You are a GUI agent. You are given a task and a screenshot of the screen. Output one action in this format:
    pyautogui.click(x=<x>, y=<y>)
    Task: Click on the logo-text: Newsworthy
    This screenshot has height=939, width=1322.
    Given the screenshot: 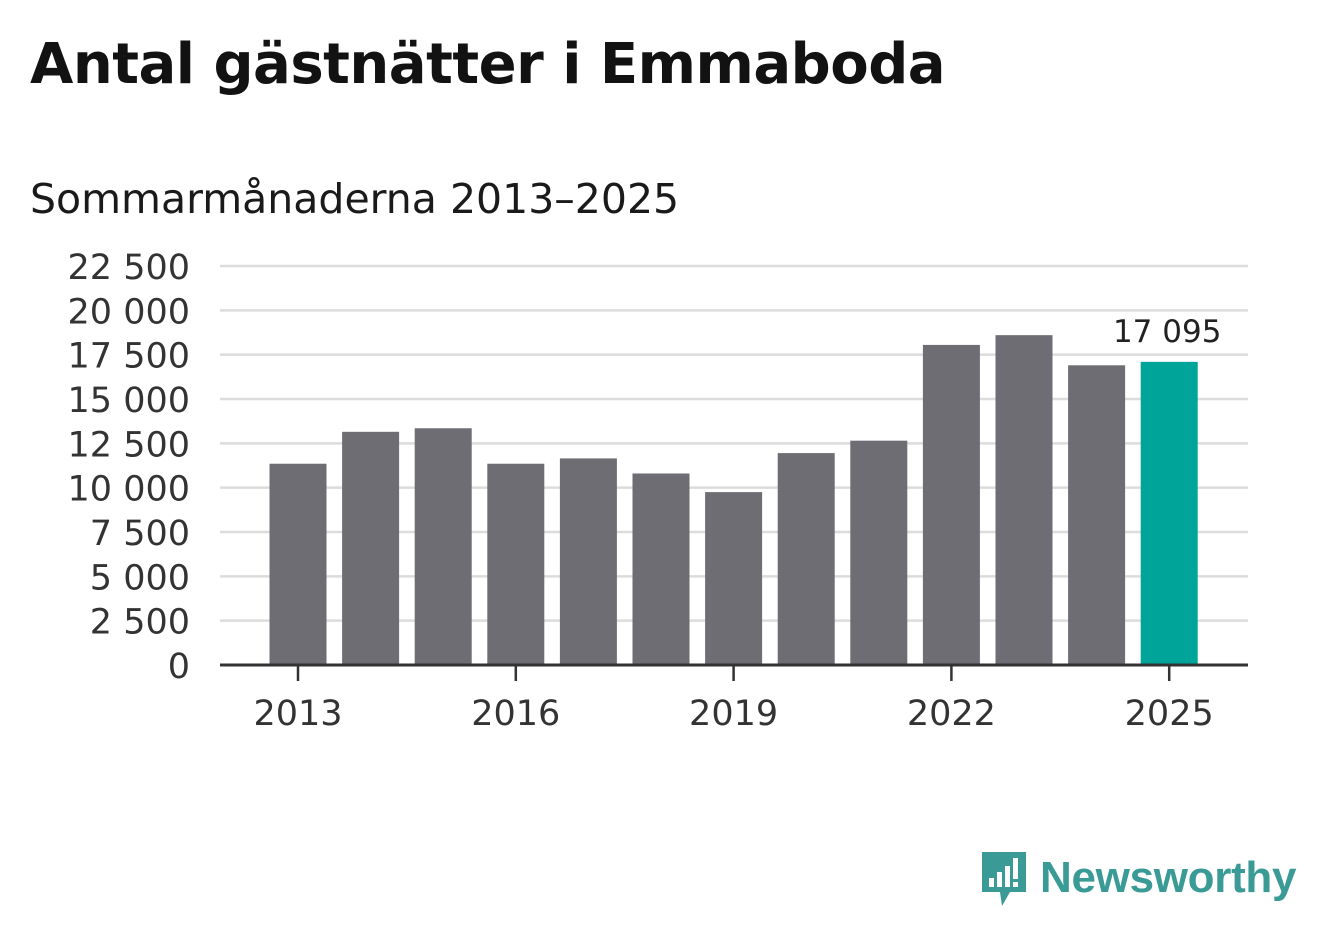 What is the action you would take?
    pyautogui.click(x=1168, y=877)
    